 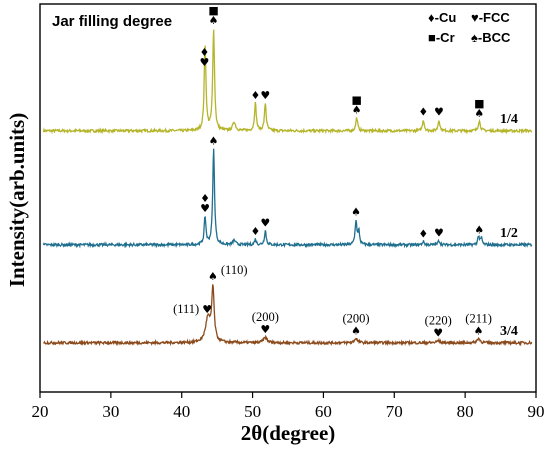 I want to click on x-tick-label: 40, so click(x=181, y=411).